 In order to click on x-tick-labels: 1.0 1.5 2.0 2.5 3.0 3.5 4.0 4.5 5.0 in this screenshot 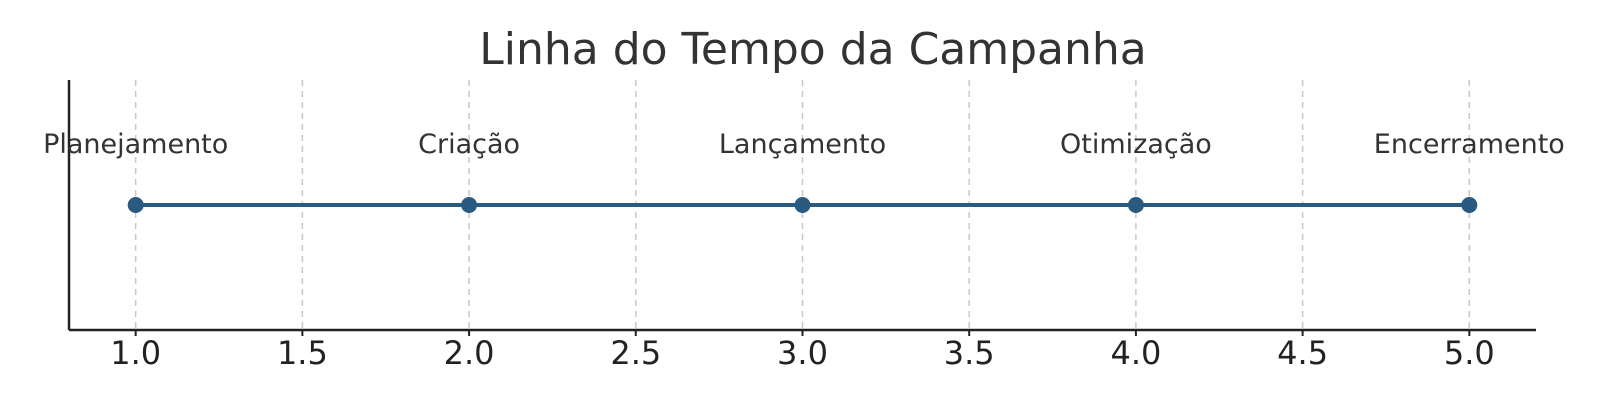, I will do `click(802, 351)`.